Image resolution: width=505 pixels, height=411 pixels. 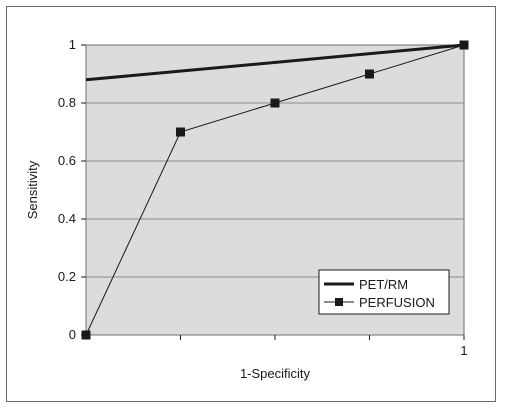 What do you see at coordinates (72, 334) in the screenshot?
I see `y-tick-label: 0` at bounding box center [72, 334].